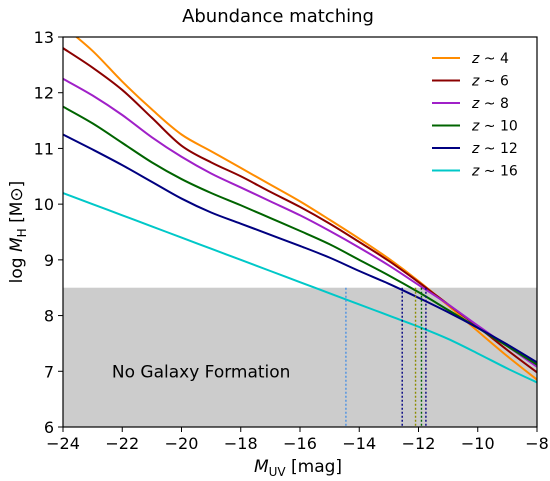  What do you see at coordinates (49, 260) in the screenshot?
I see `y-tick-label: 9` at bounding box center [49, 260].